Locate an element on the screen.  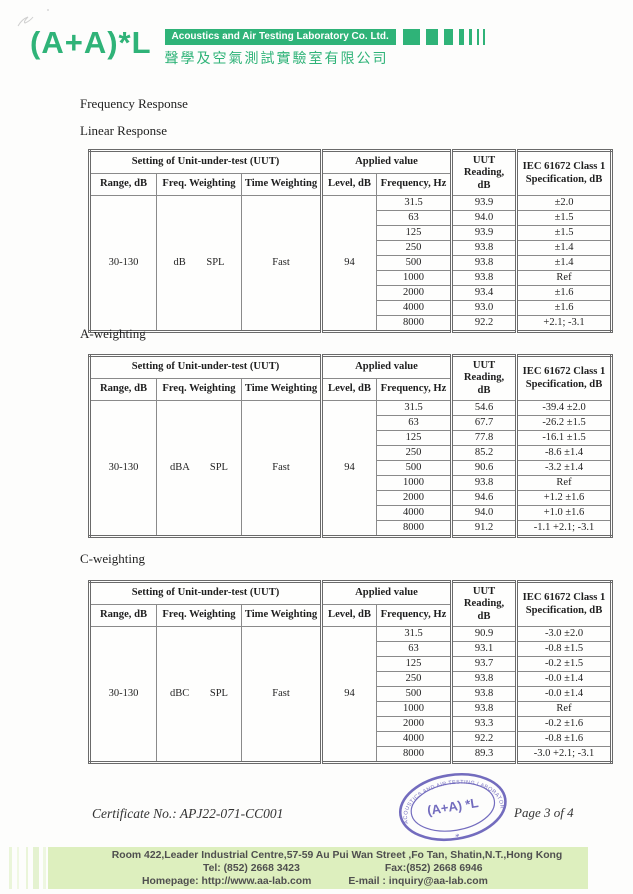
table-row: 30-130 dBA SPL Fast 94 31.5 54.6 -39.4 ±2.0 is located at coordinates (351, 468).